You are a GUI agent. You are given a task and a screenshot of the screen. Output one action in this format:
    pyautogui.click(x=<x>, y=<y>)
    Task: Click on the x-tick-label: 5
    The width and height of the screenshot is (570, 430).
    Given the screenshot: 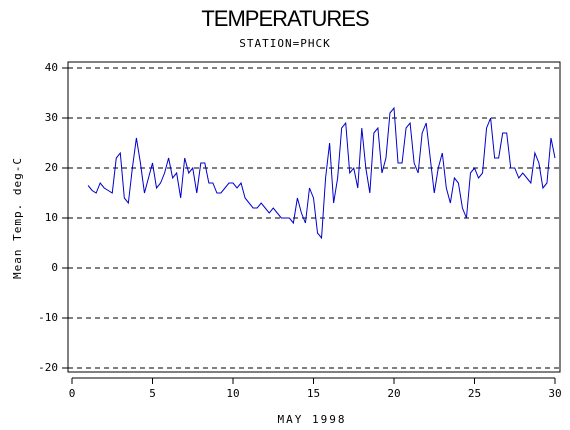 What is the action you would take?
    pyautogui.click(x=152, y=393)
    